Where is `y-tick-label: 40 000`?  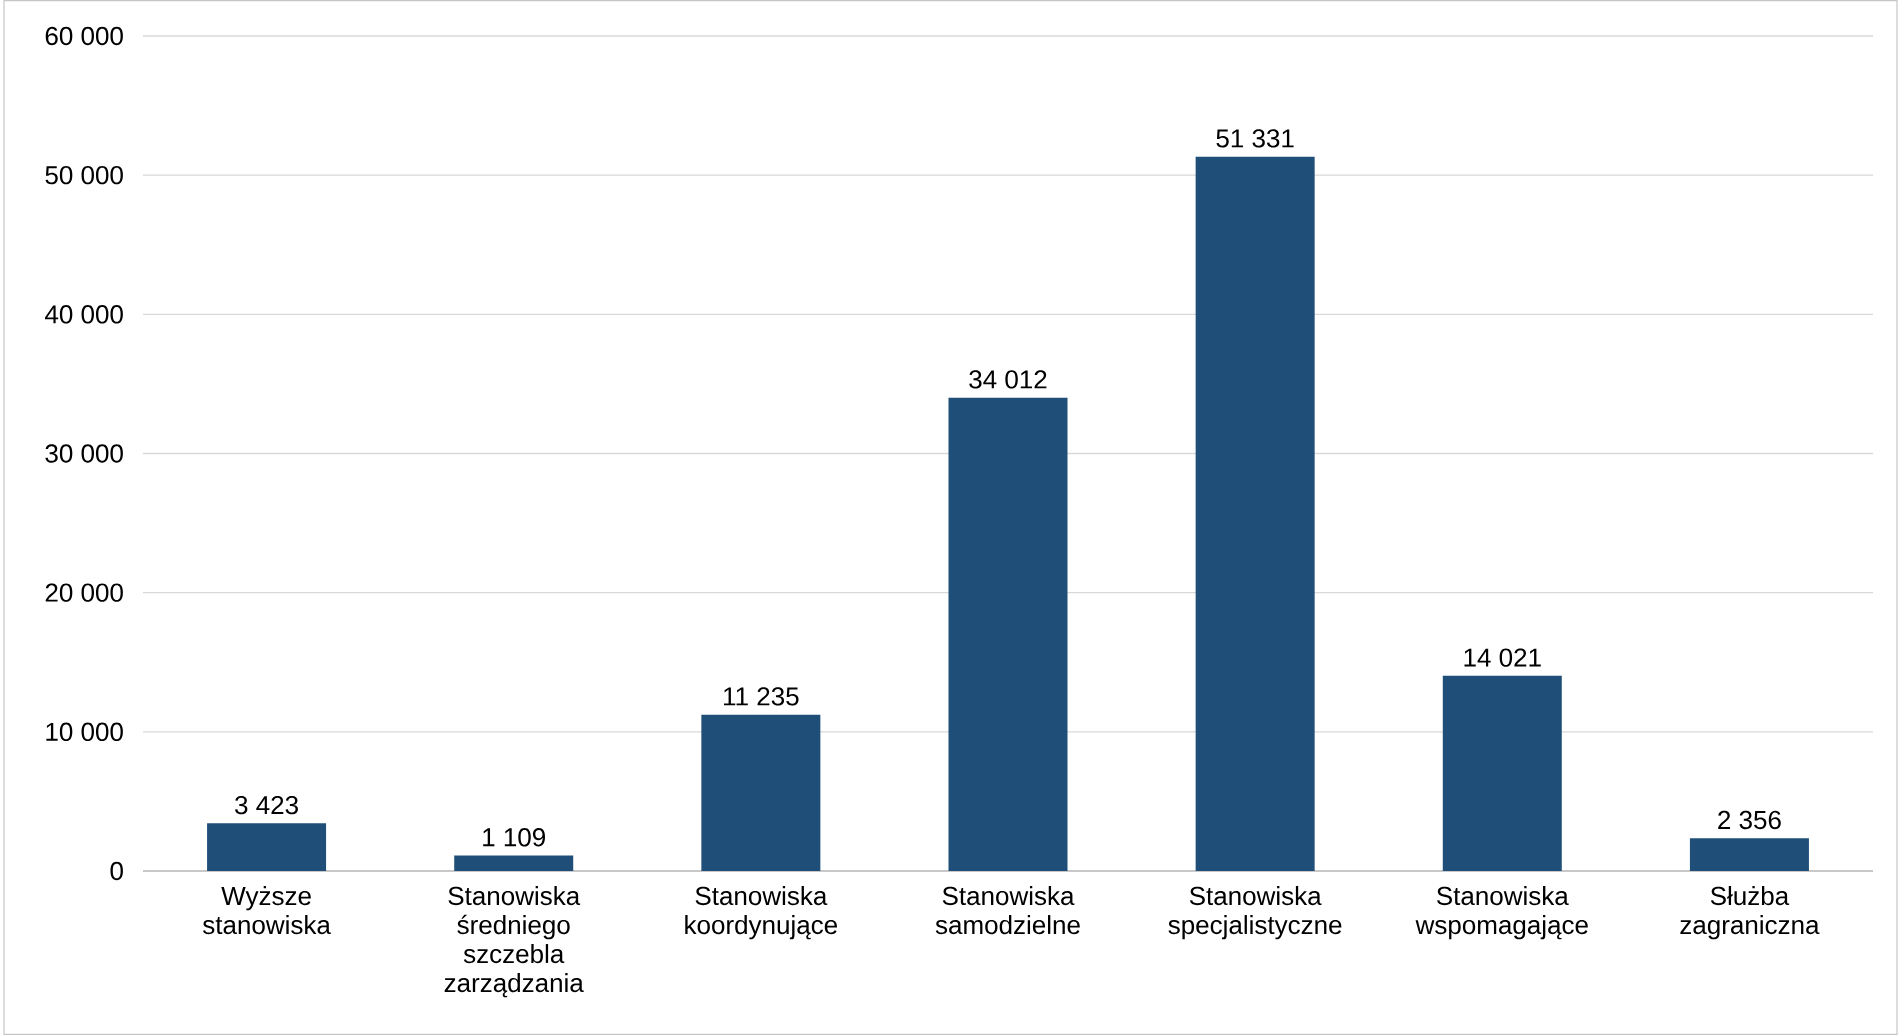 y-tick-label: 40 000 is located at coordinates (84, 314).